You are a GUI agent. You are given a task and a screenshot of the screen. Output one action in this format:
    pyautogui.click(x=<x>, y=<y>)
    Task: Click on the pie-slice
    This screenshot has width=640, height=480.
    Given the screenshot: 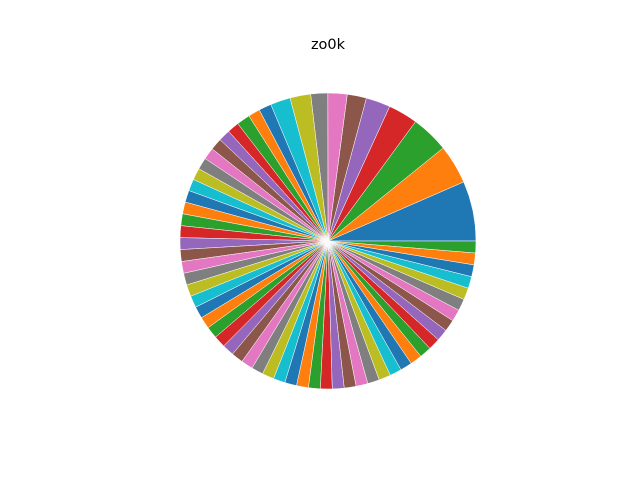 What is the action you would take?
    pyautogui.click(x=402, y=247)
    